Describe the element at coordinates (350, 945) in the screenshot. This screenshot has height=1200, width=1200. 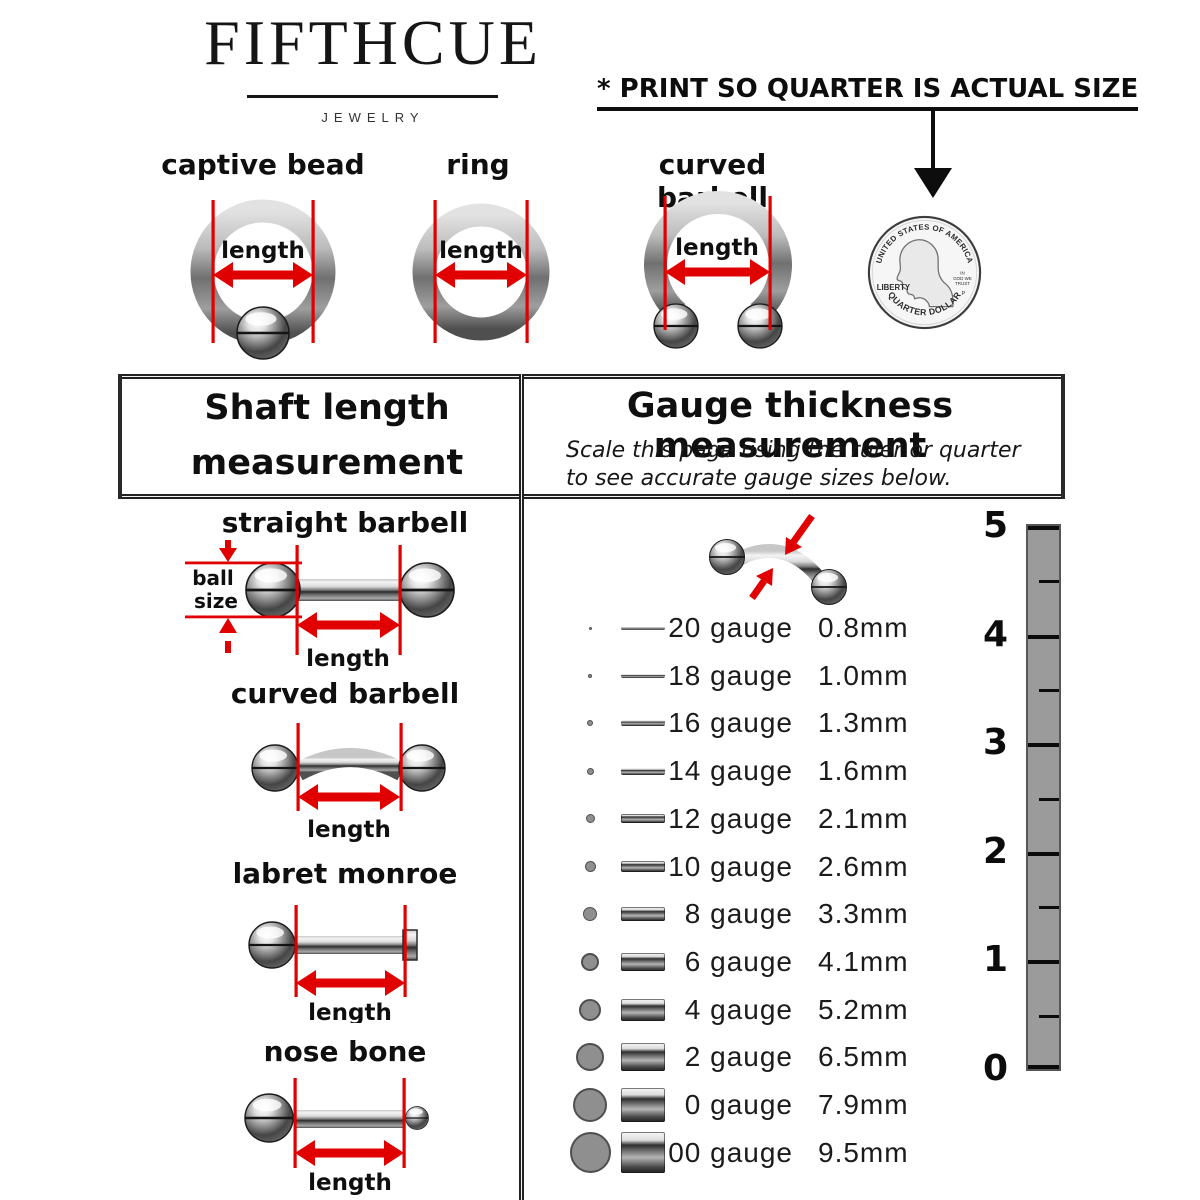
I see `labret-shaft` at that location.